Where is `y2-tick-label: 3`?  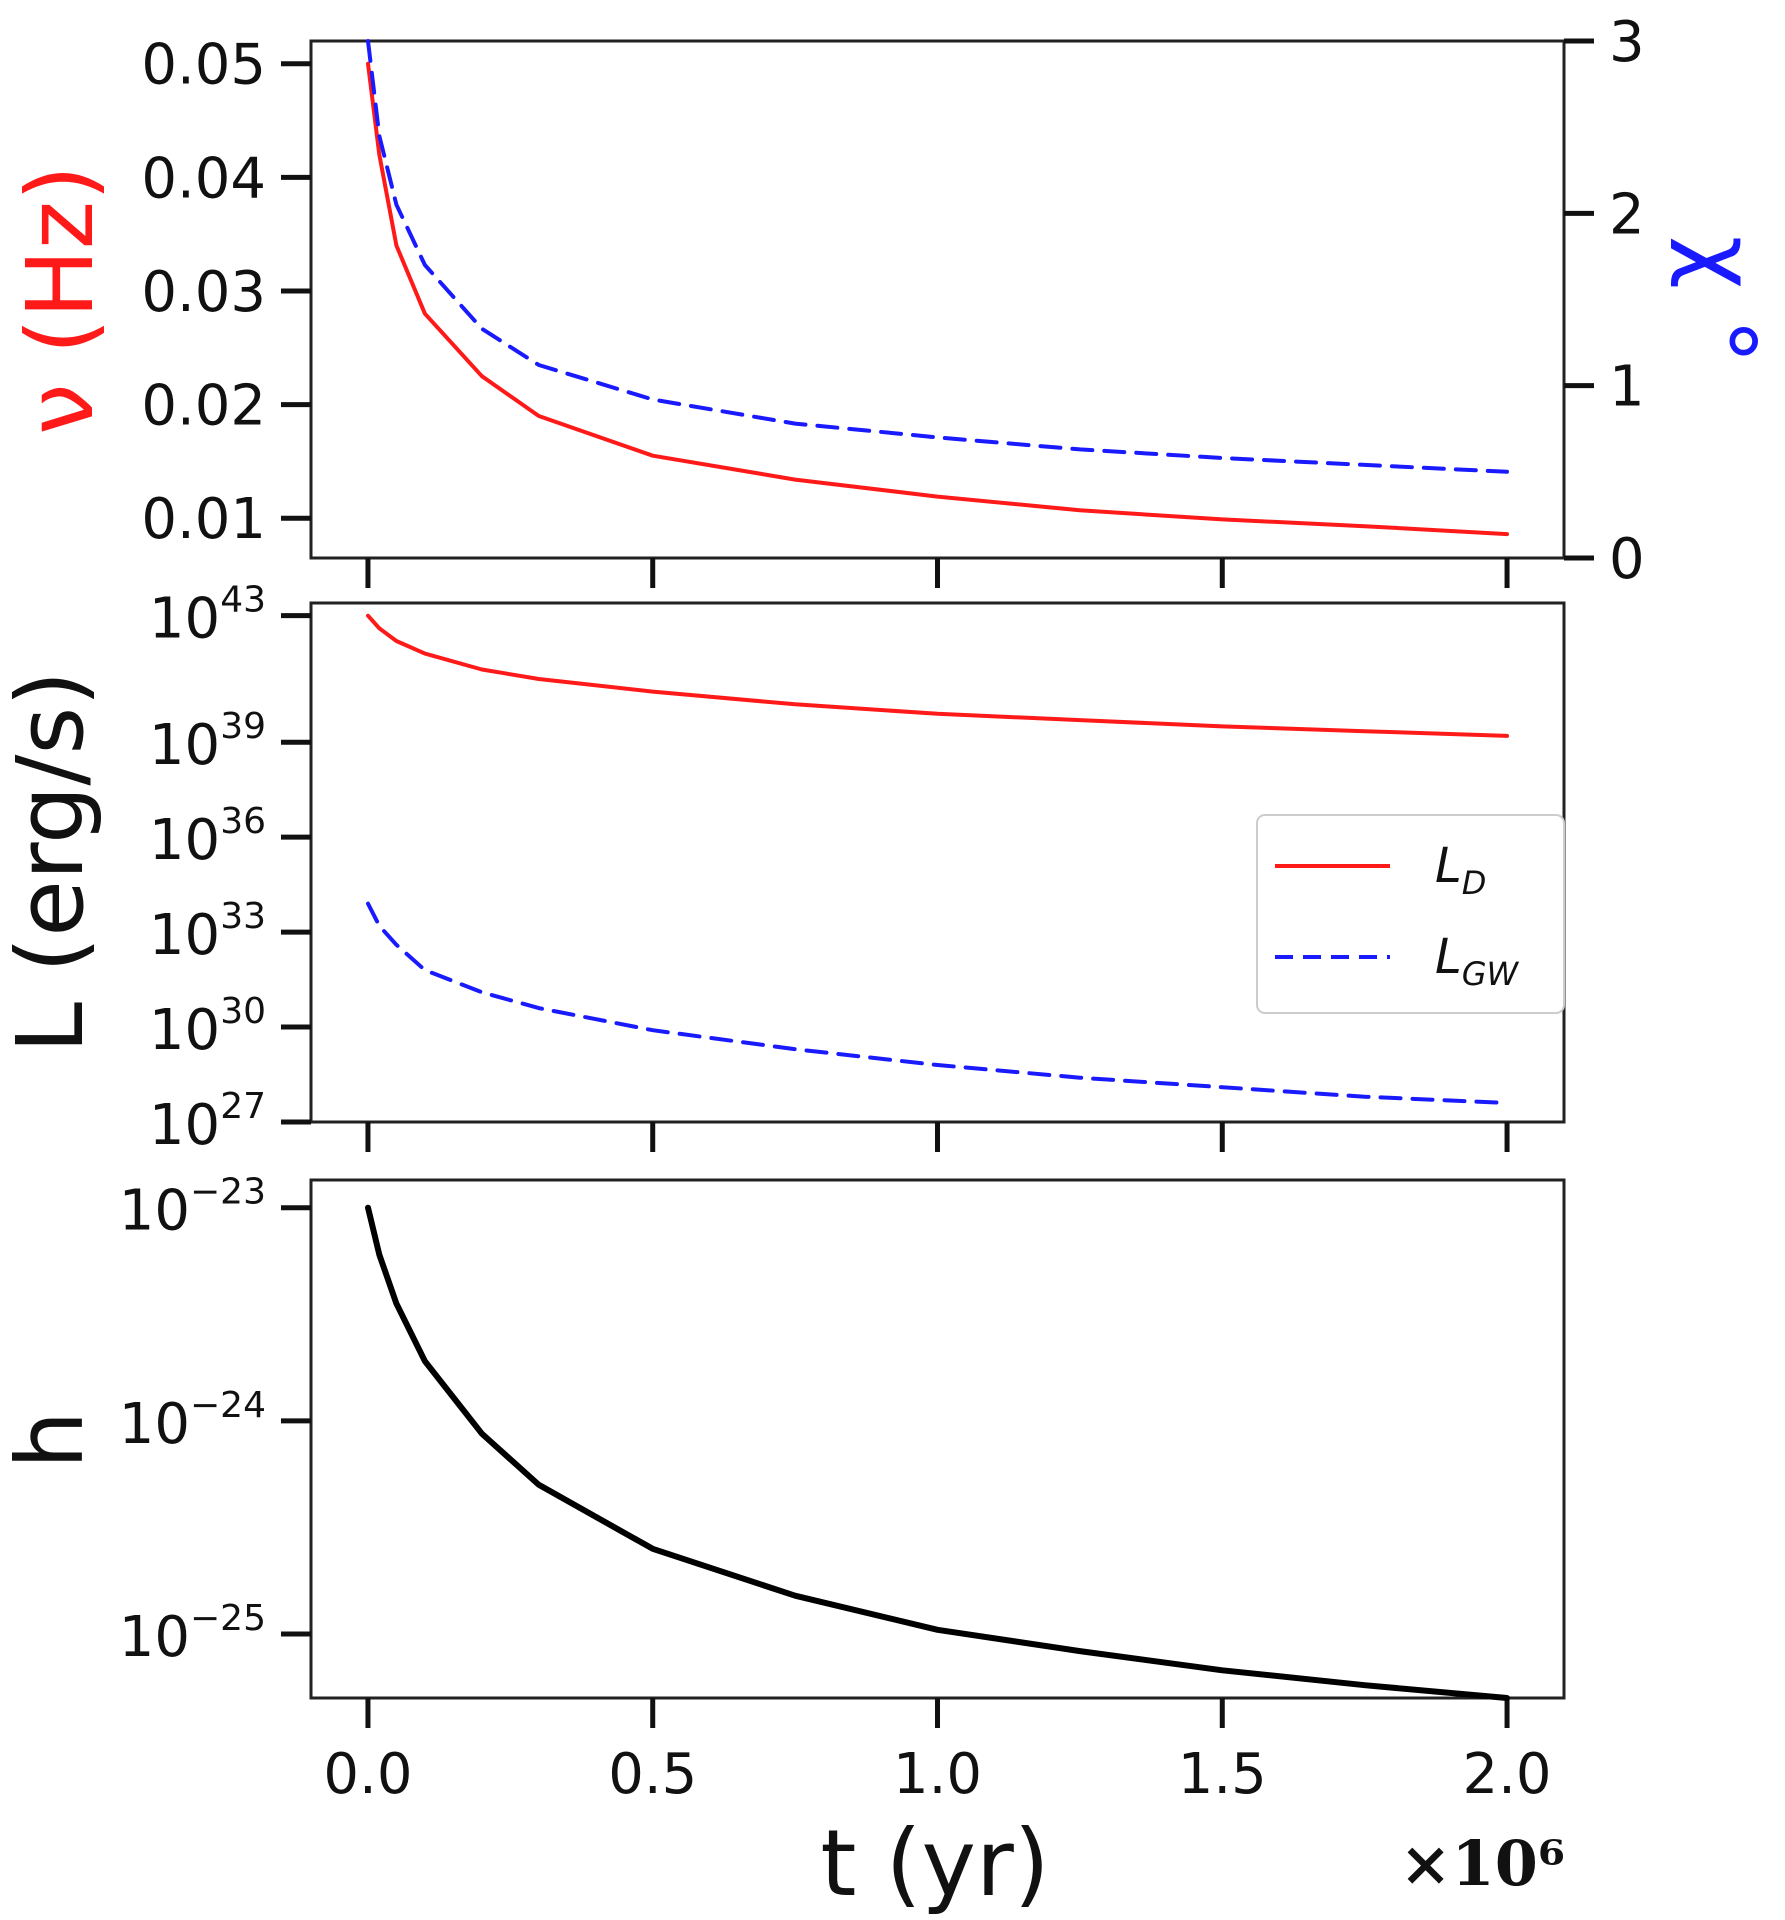
y2-tick-label: 3 is located at coordinates (1627, 42).